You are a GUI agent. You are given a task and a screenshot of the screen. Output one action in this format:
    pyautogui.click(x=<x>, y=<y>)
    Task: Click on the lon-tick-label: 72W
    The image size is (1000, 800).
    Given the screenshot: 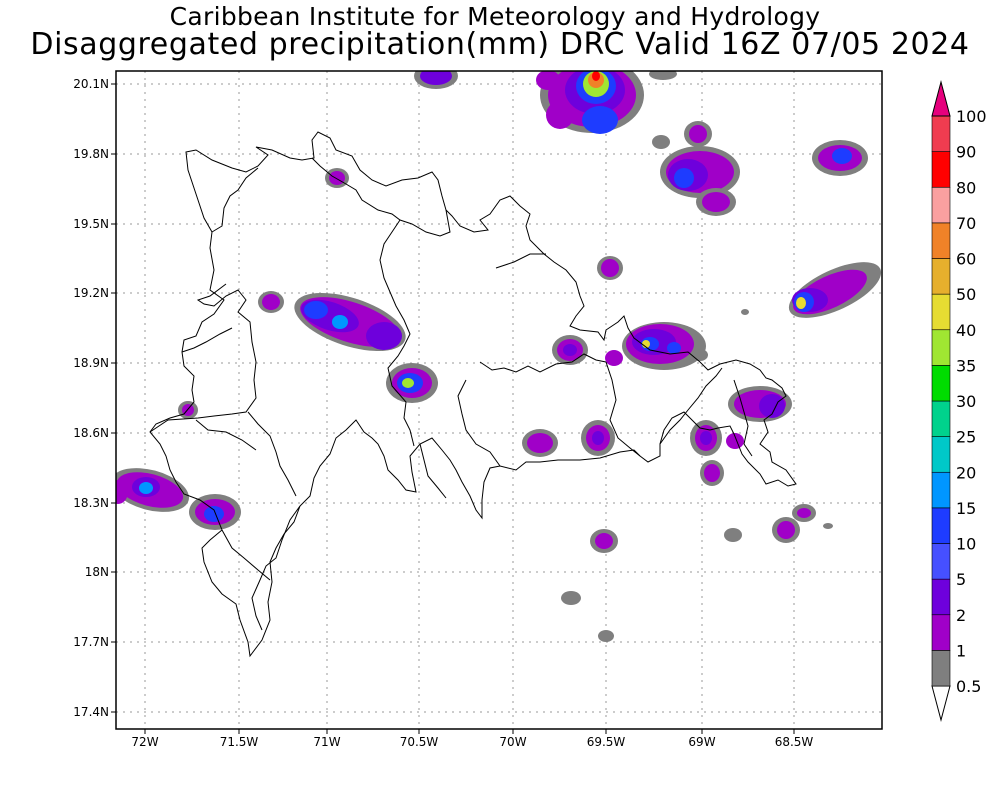 What is the action you would take?
    pyautogui.click(x=144, y=742)
    